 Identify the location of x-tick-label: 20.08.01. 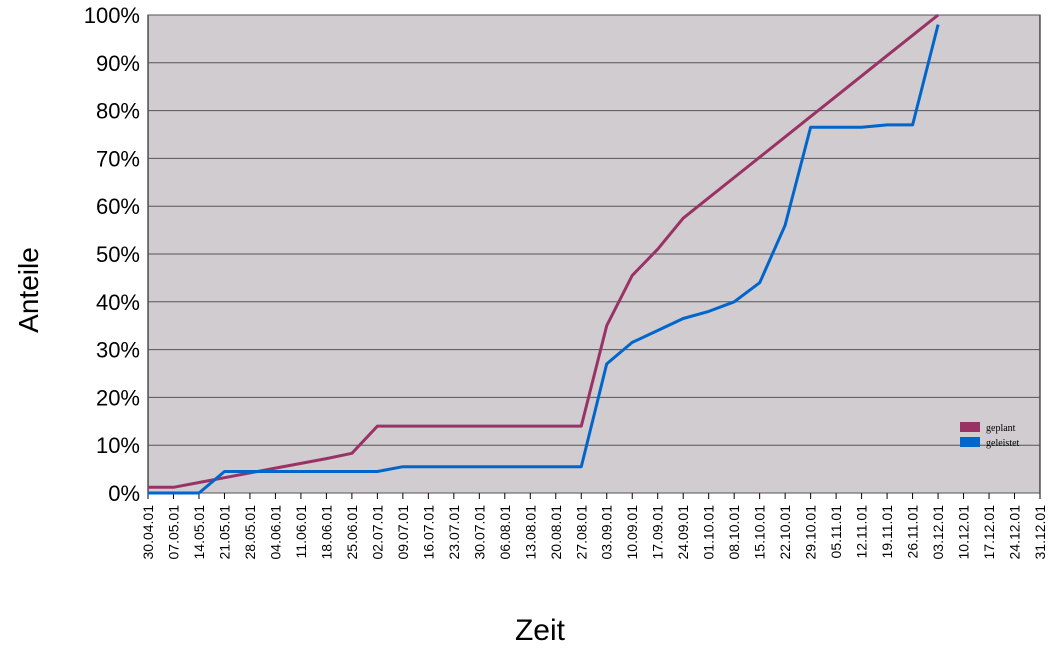
(556, 532).